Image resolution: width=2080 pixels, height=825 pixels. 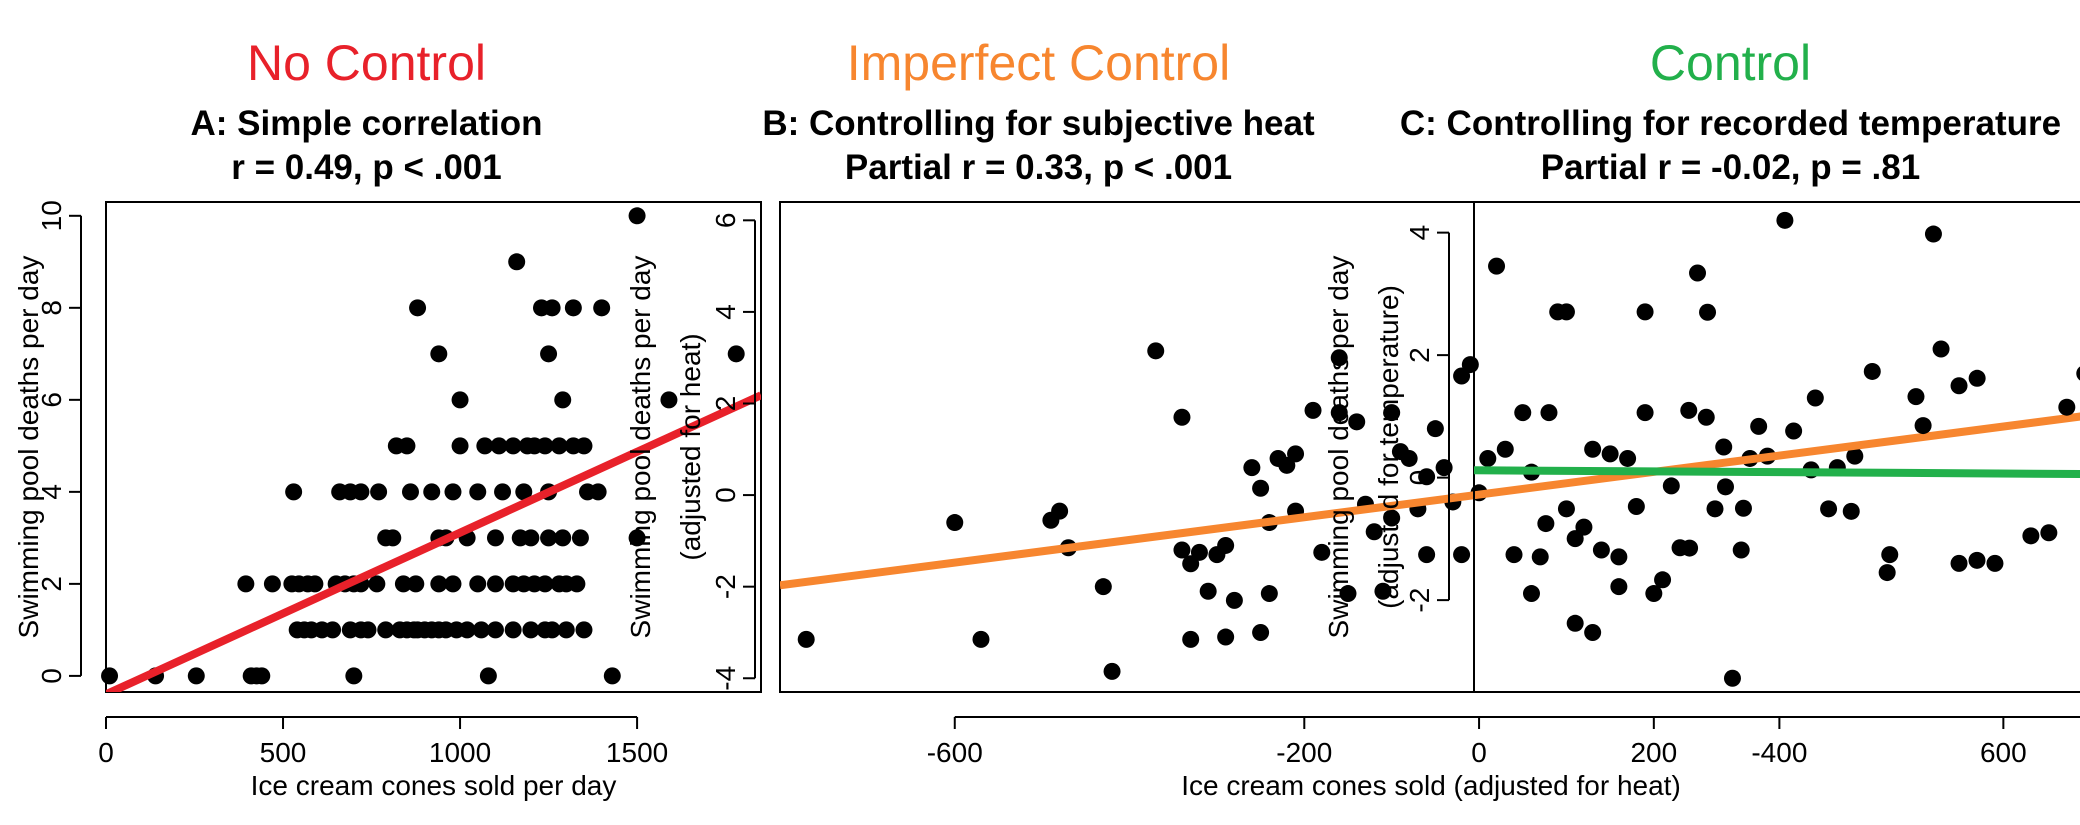 What do you see at coordinates (51, 308) in the screenshot?
I see `y-tick-label: 8` at bounding box center [51, 308].